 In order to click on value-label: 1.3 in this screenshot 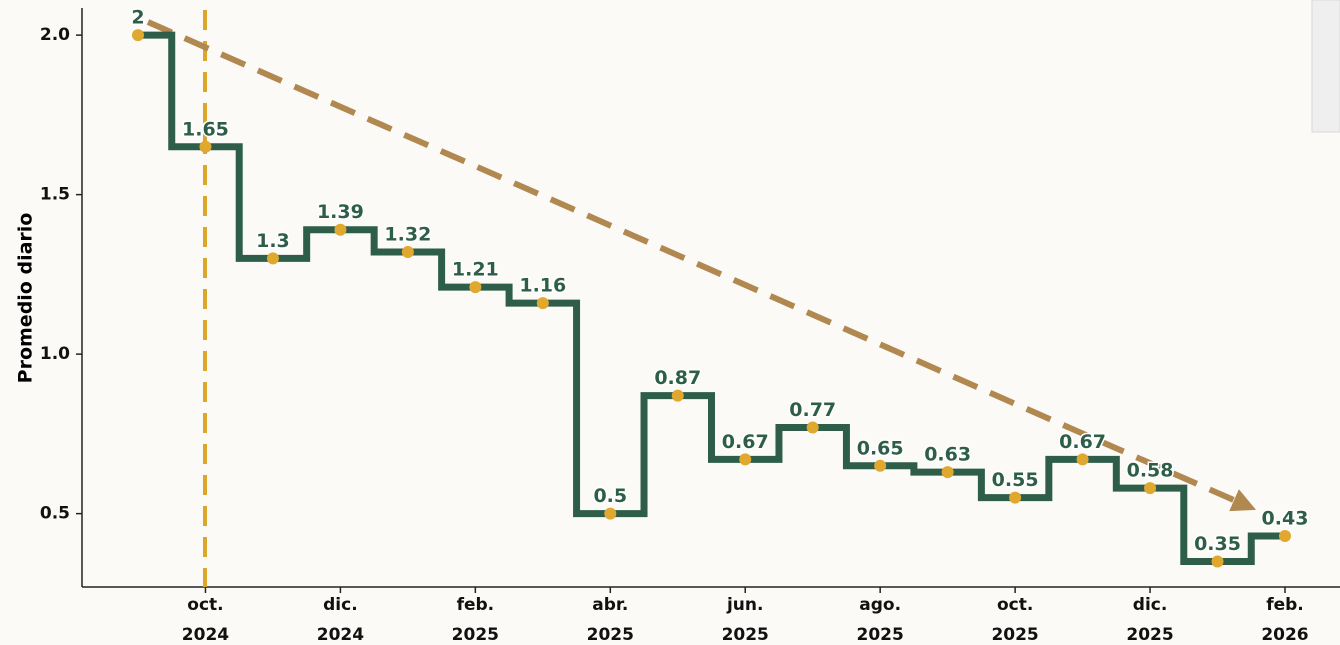, I will do `click(273, 241)`.